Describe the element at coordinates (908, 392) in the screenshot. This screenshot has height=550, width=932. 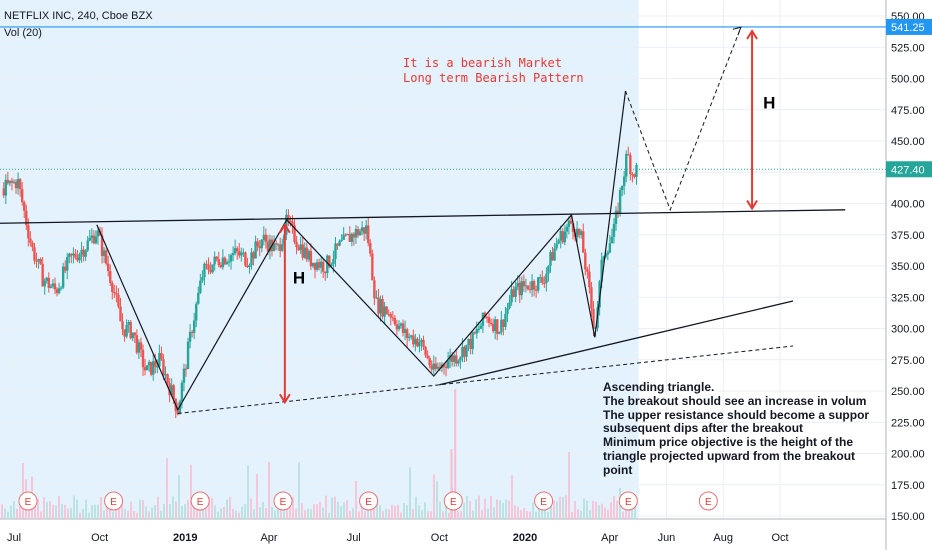
I see `y-tick-label: 250.00` at that location.